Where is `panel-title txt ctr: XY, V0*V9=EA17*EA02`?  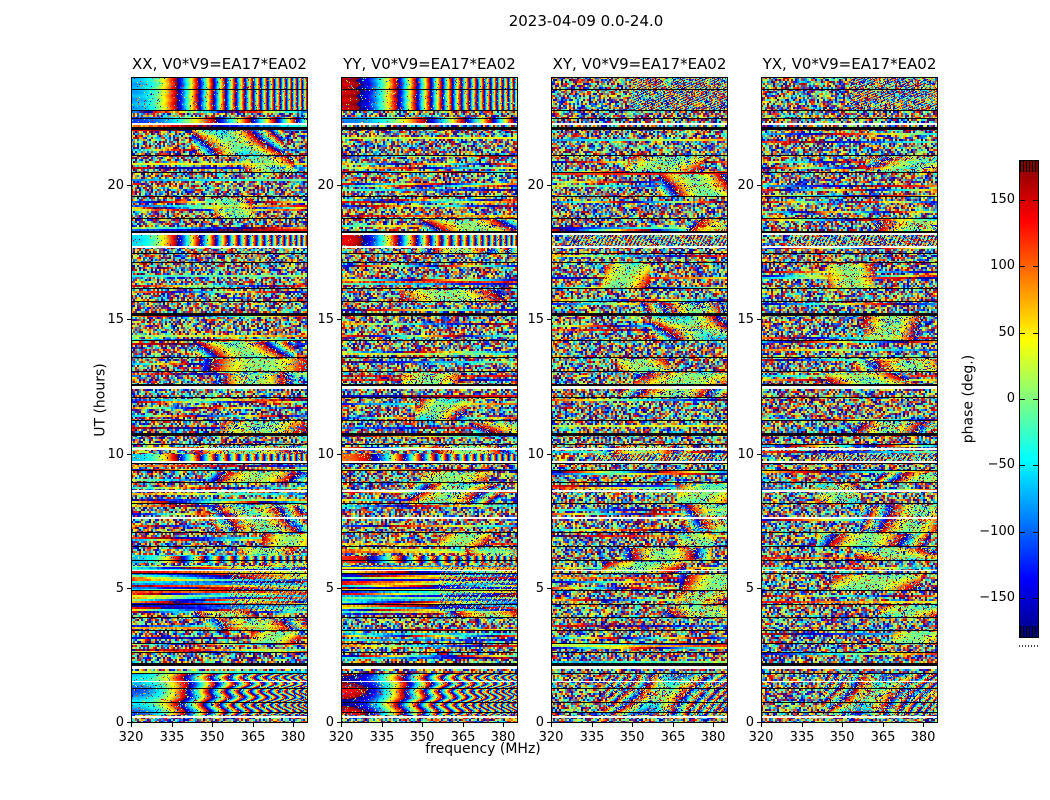 panel-title txt ctr: XY, V0*V9=EA17*EA02 is located at coordinates (639, 64).